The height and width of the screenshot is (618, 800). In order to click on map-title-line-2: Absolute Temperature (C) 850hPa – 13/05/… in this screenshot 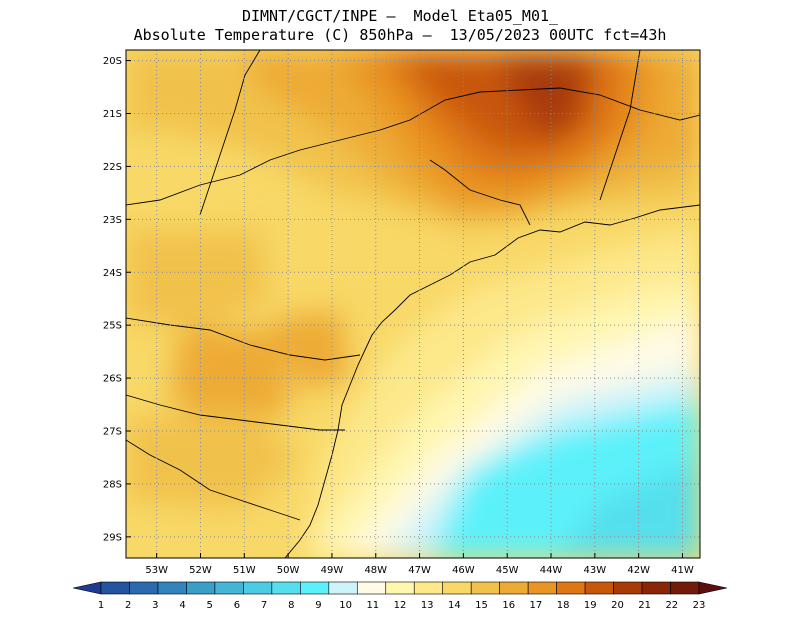, I will do `click(400, 35)`.